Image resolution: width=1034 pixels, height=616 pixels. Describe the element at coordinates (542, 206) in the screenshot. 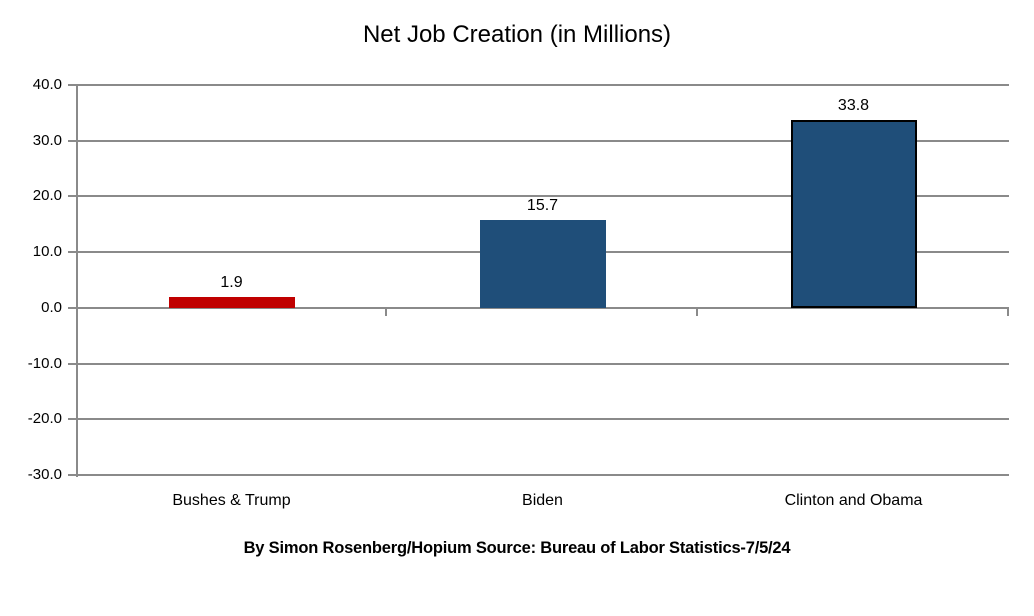

I see `bar-data-label: 15.7` at that location.